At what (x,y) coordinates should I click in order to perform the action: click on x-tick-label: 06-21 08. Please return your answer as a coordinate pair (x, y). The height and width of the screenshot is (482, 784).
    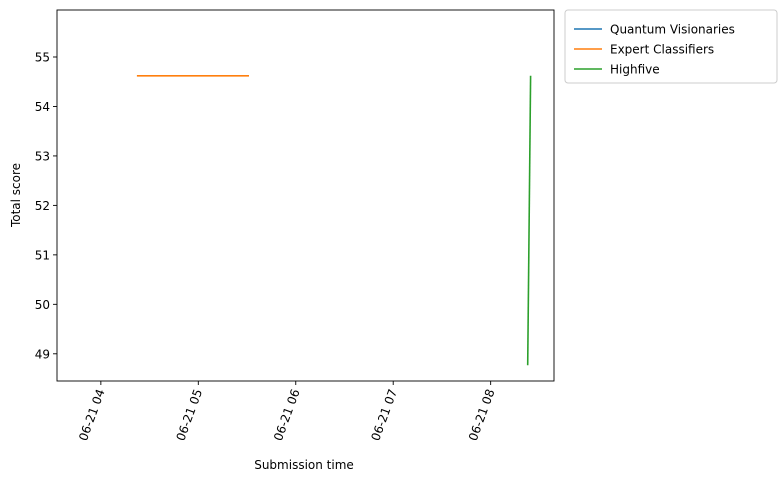
    Looking at the image, I should click on (482, 414).